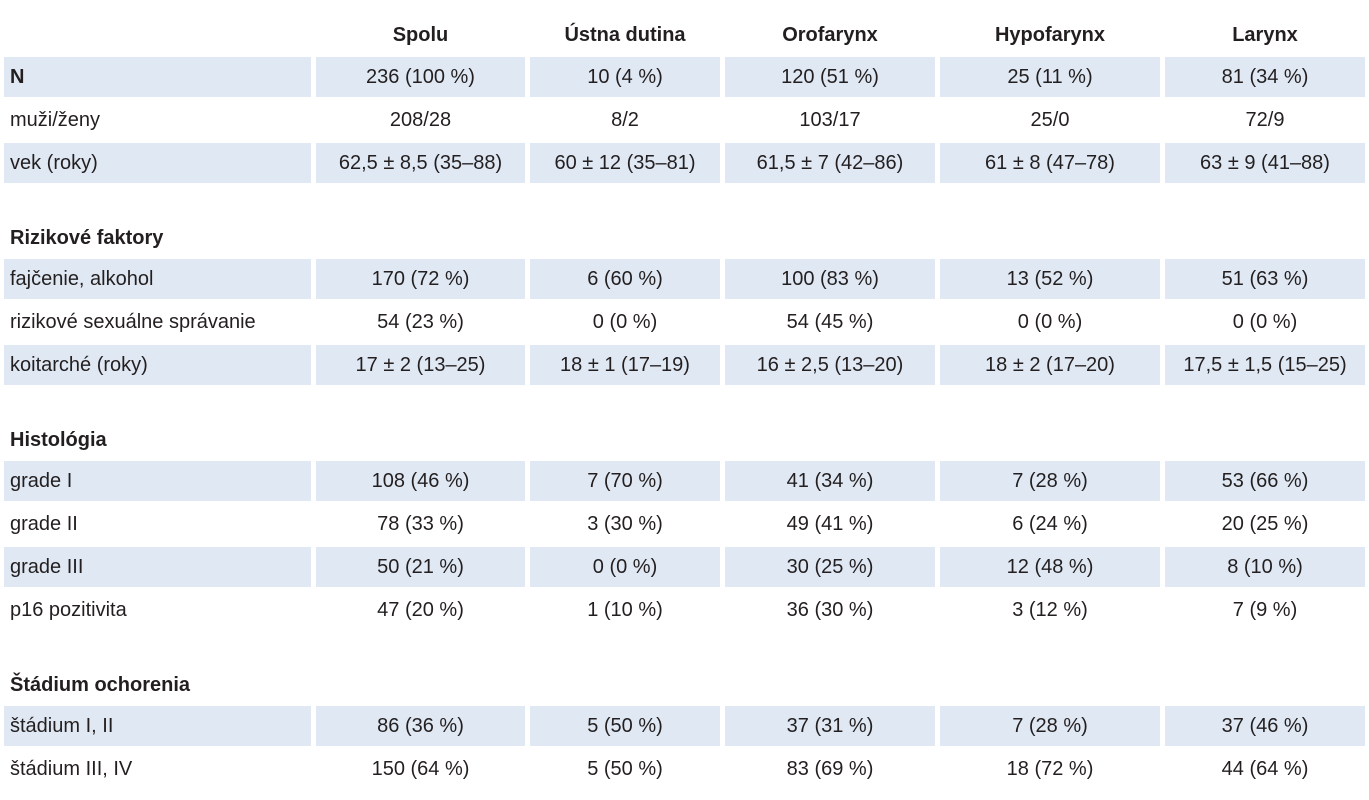  Describe the element at coordinates (1265, 77) in the screenshot. I see `table-cell: 81 (34 %)` at that location.